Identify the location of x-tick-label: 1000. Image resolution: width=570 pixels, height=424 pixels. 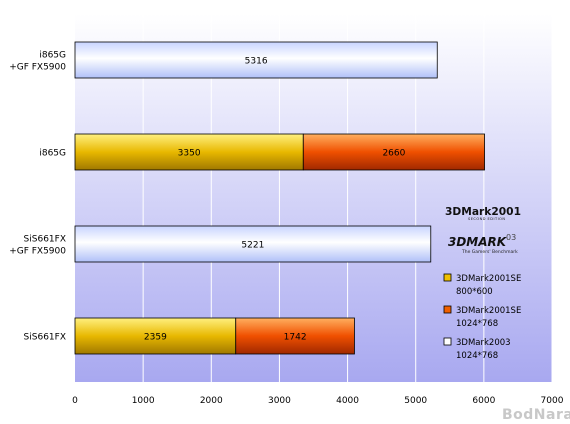
(143, 401).